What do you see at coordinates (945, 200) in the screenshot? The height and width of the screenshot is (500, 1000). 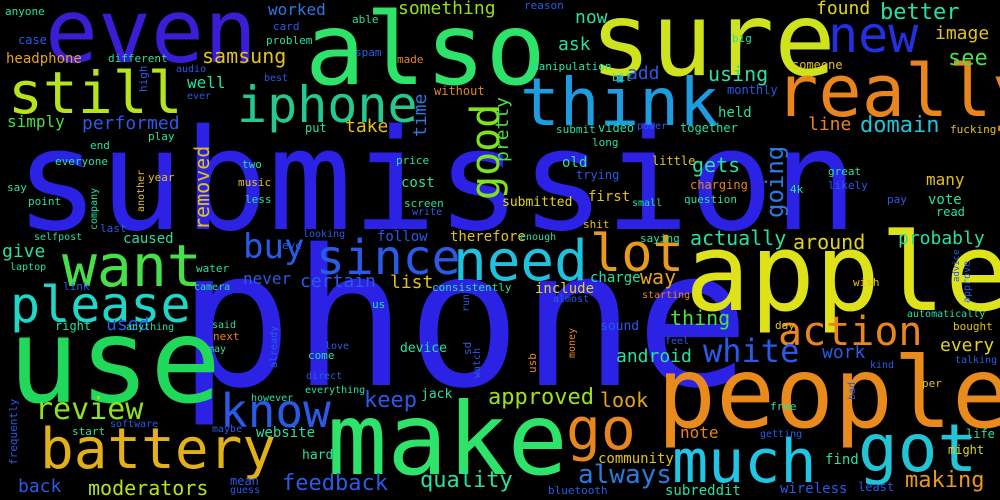 I see `word-vote: vote` at bounding box center [945, 200].